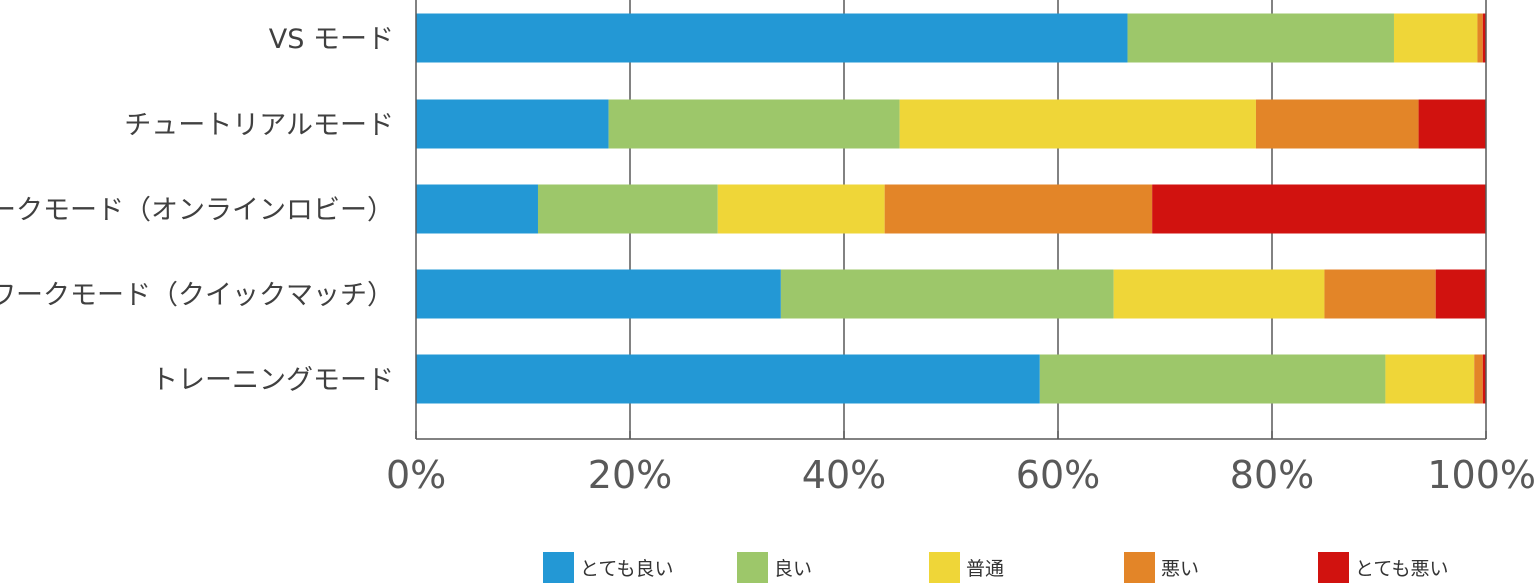 Image resolution: width=1538 pixels, height=586 pixels. Describe the element at coordinates (1402, 568) in the screenshot. I see `legend-label: とても悪い` at that location.